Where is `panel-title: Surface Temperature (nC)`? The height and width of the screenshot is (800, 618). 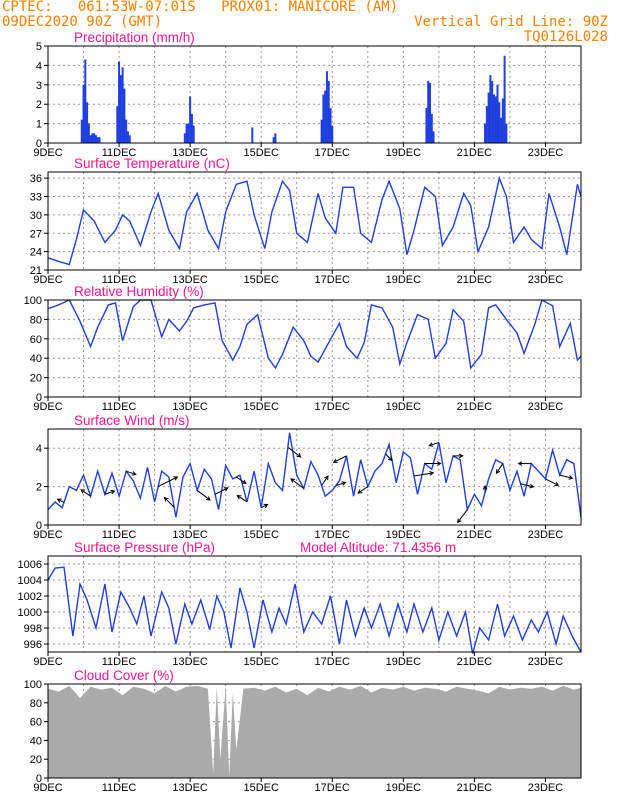
panel-title: Surface Temperature (nC) is located at coordinates (152, 163).